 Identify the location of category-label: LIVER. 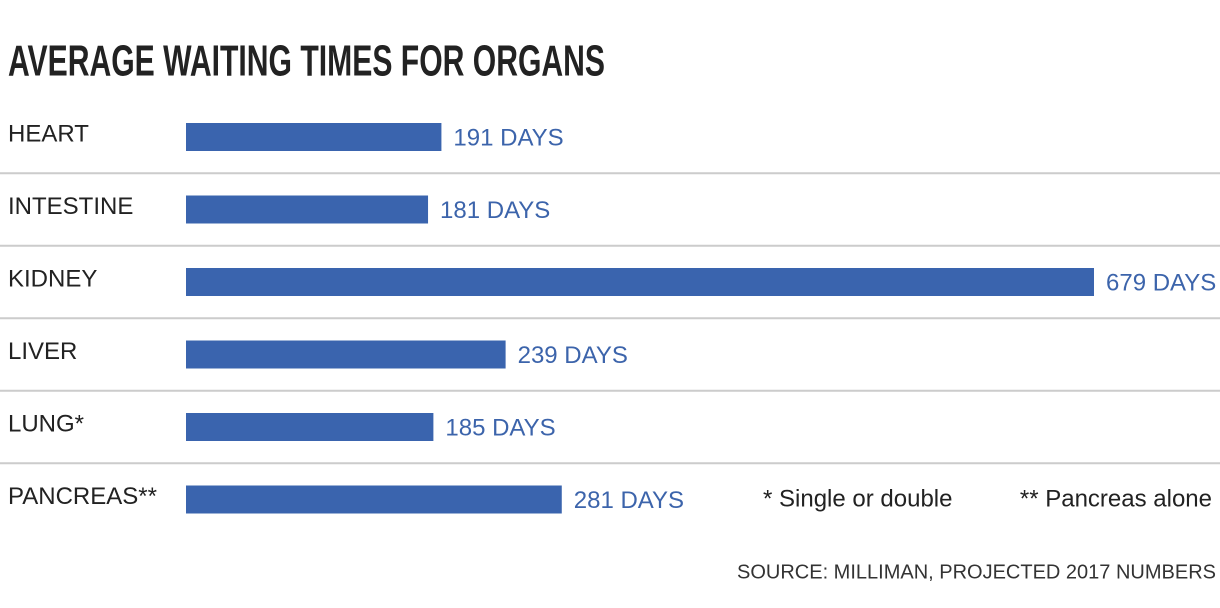
(42, 351).